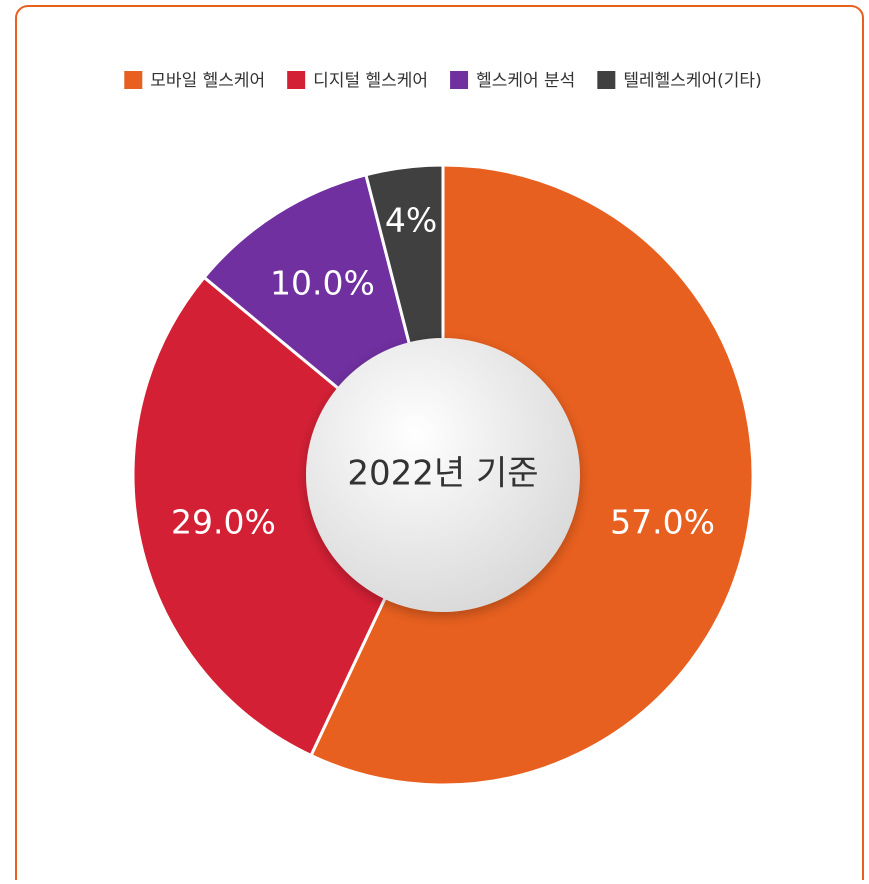 The image size is (869, 884). I want to click on legend-label: 텔레헬스케어(기타), so click(692, 81).